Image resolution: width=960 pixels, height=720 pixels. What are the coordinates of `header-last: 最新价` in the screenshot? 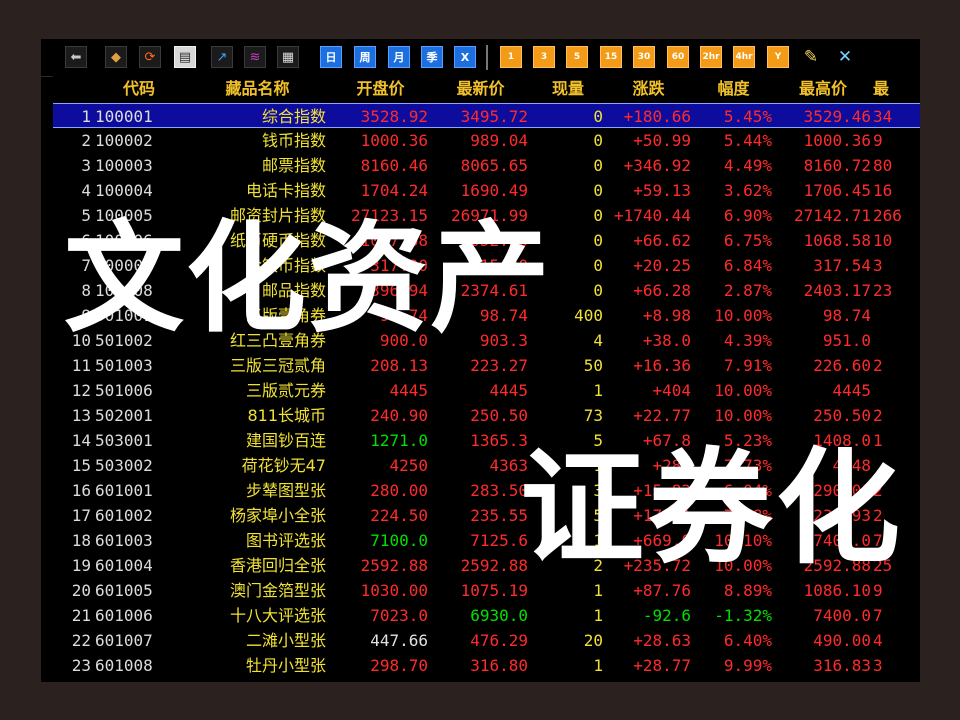 It's located at (480, 88).